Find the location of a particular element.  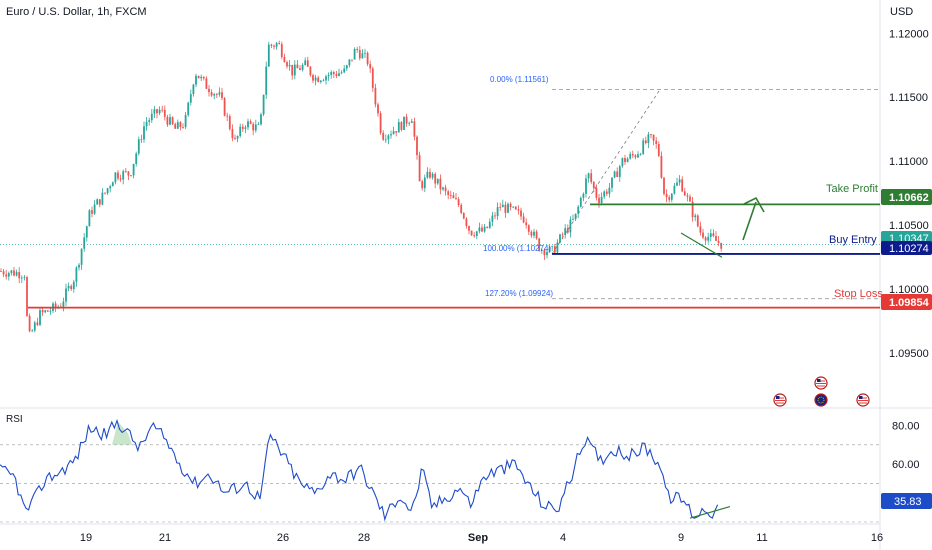

rsi-value-bg is located at coordinates (906, 501).